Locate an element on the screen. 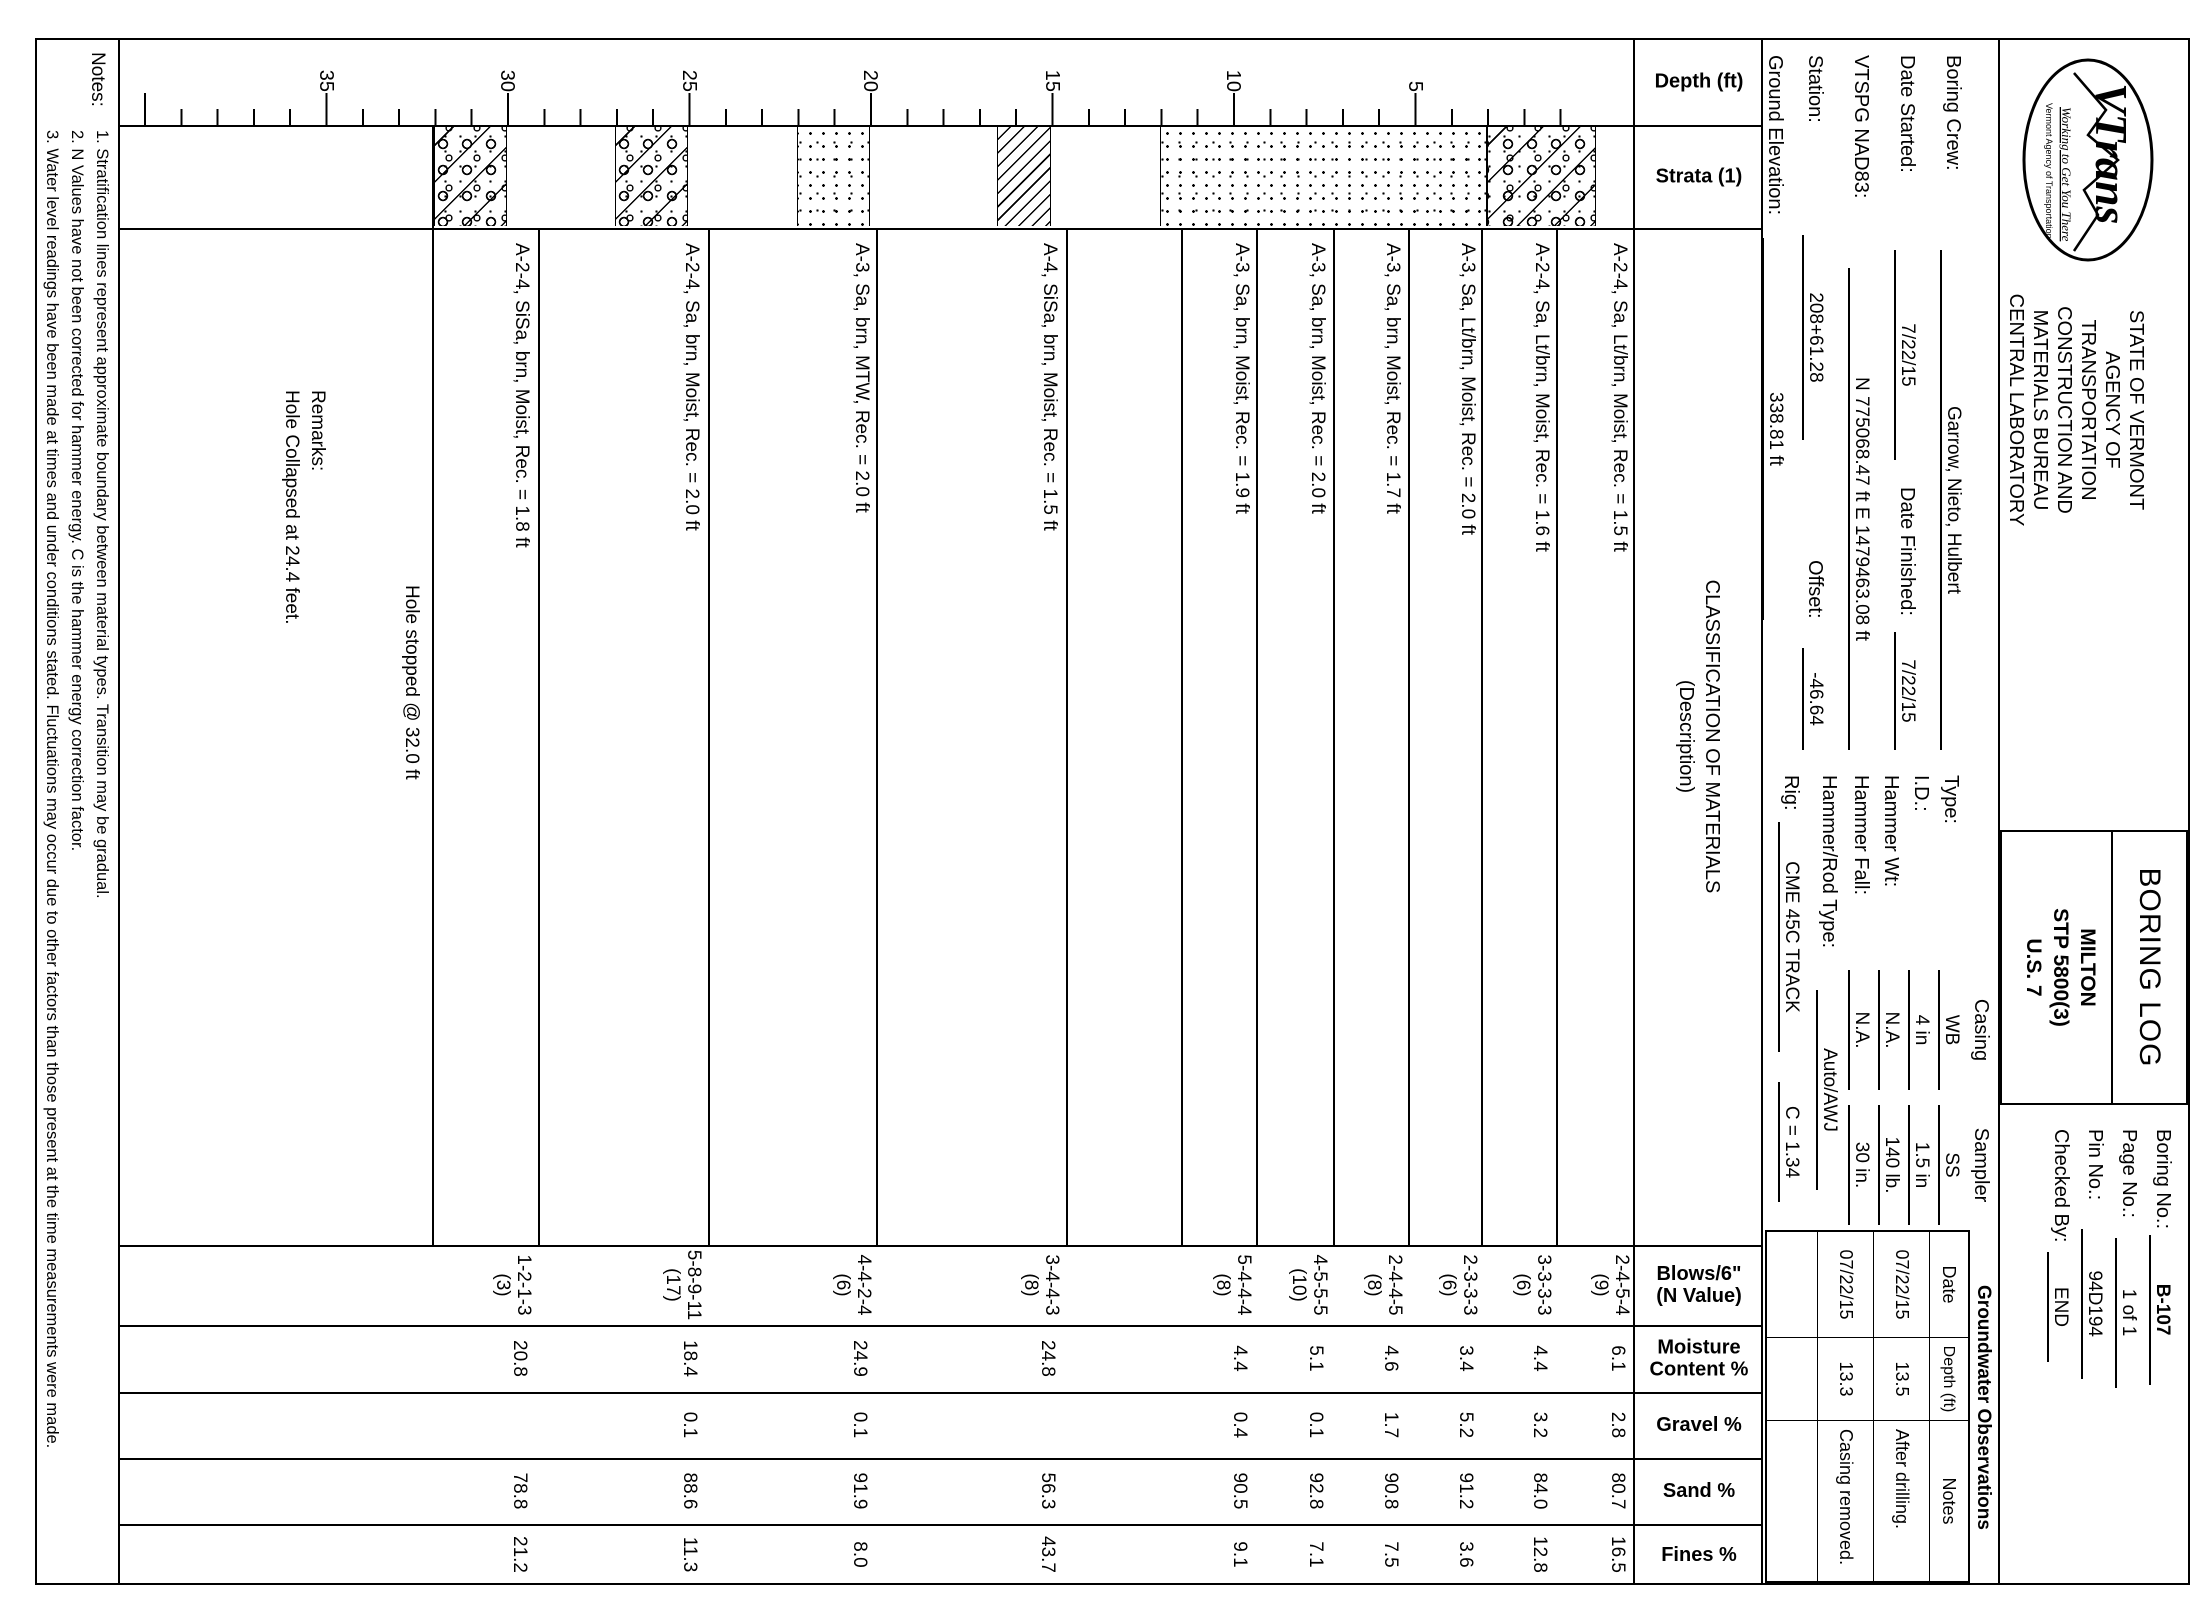 This screenshot has height=1623, width=2200. depth-label: 20 is located at coordinates (870, 80).